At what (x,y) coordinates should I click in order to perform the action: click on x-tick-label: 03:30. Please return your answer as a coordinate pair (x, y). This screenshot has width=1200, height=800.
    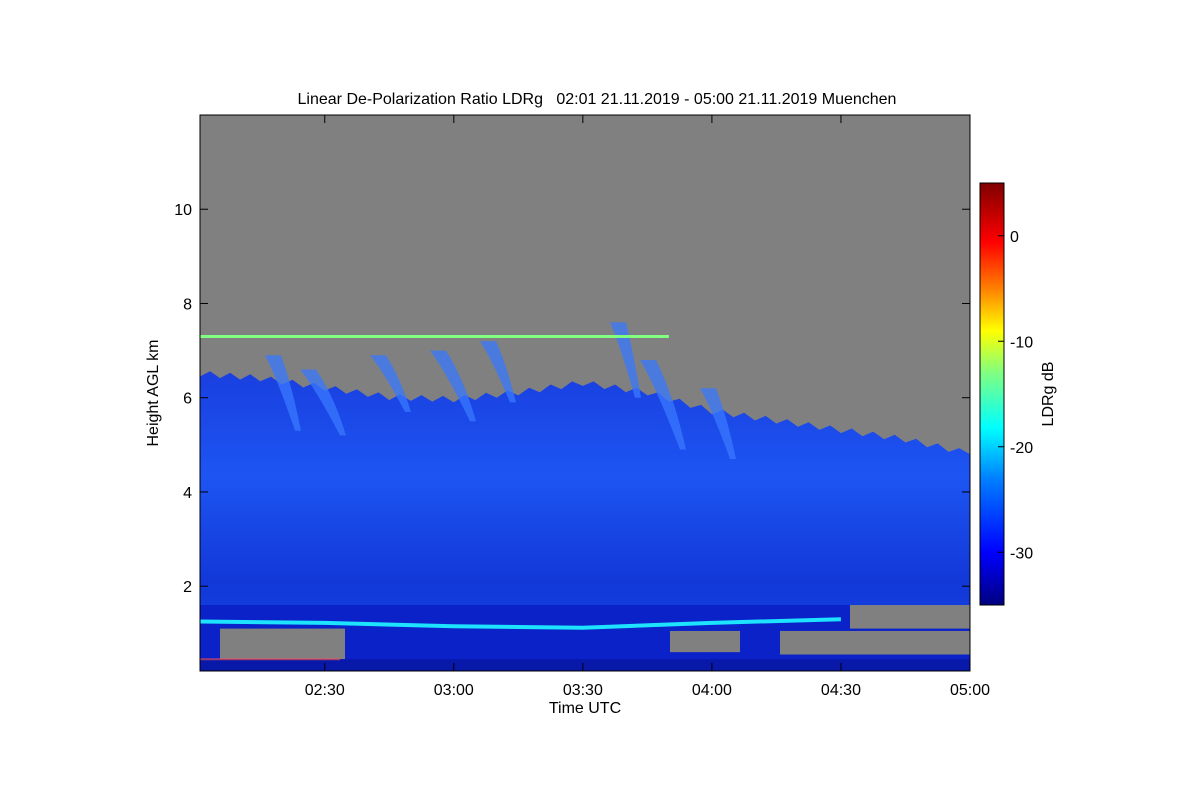
    Looking at the image, I should click on (583, 690).